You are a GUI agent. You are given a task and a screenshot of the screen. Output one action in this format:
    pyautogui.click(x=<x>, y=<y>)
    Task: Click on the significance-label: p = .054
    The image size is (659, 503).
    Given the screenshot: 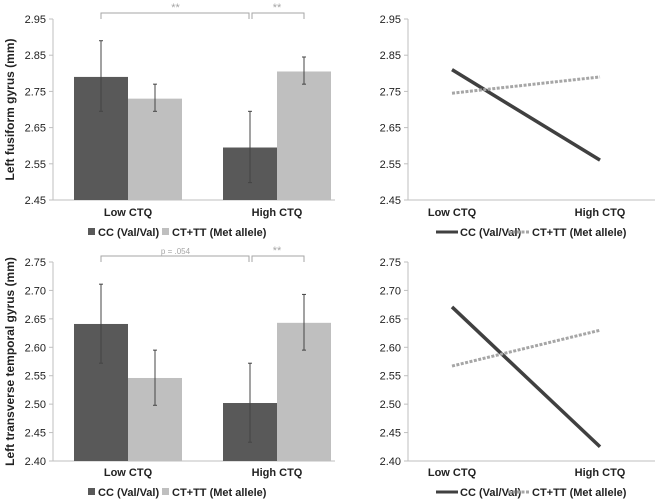 What is the action you would take?
    pyautogui.click(x=176, y=251)
    